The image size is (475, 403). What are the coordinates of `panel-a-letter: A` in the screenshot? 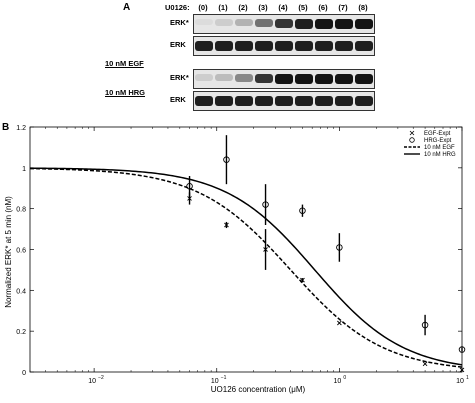 It's located at (127, 7).